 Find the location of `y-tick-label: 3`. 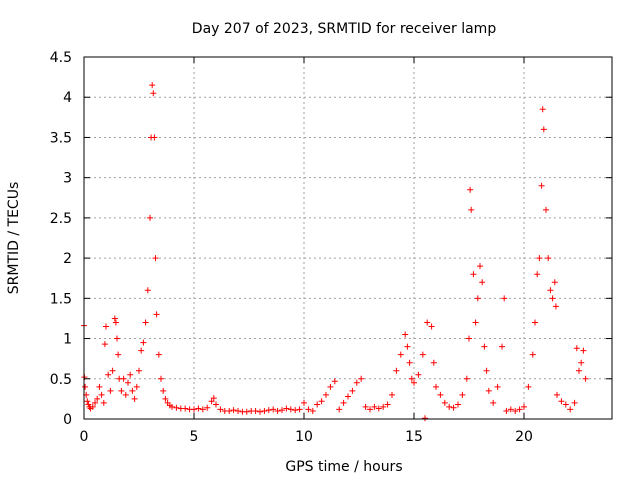

y-tick-label: 3 is located at coordinates (67, 179).